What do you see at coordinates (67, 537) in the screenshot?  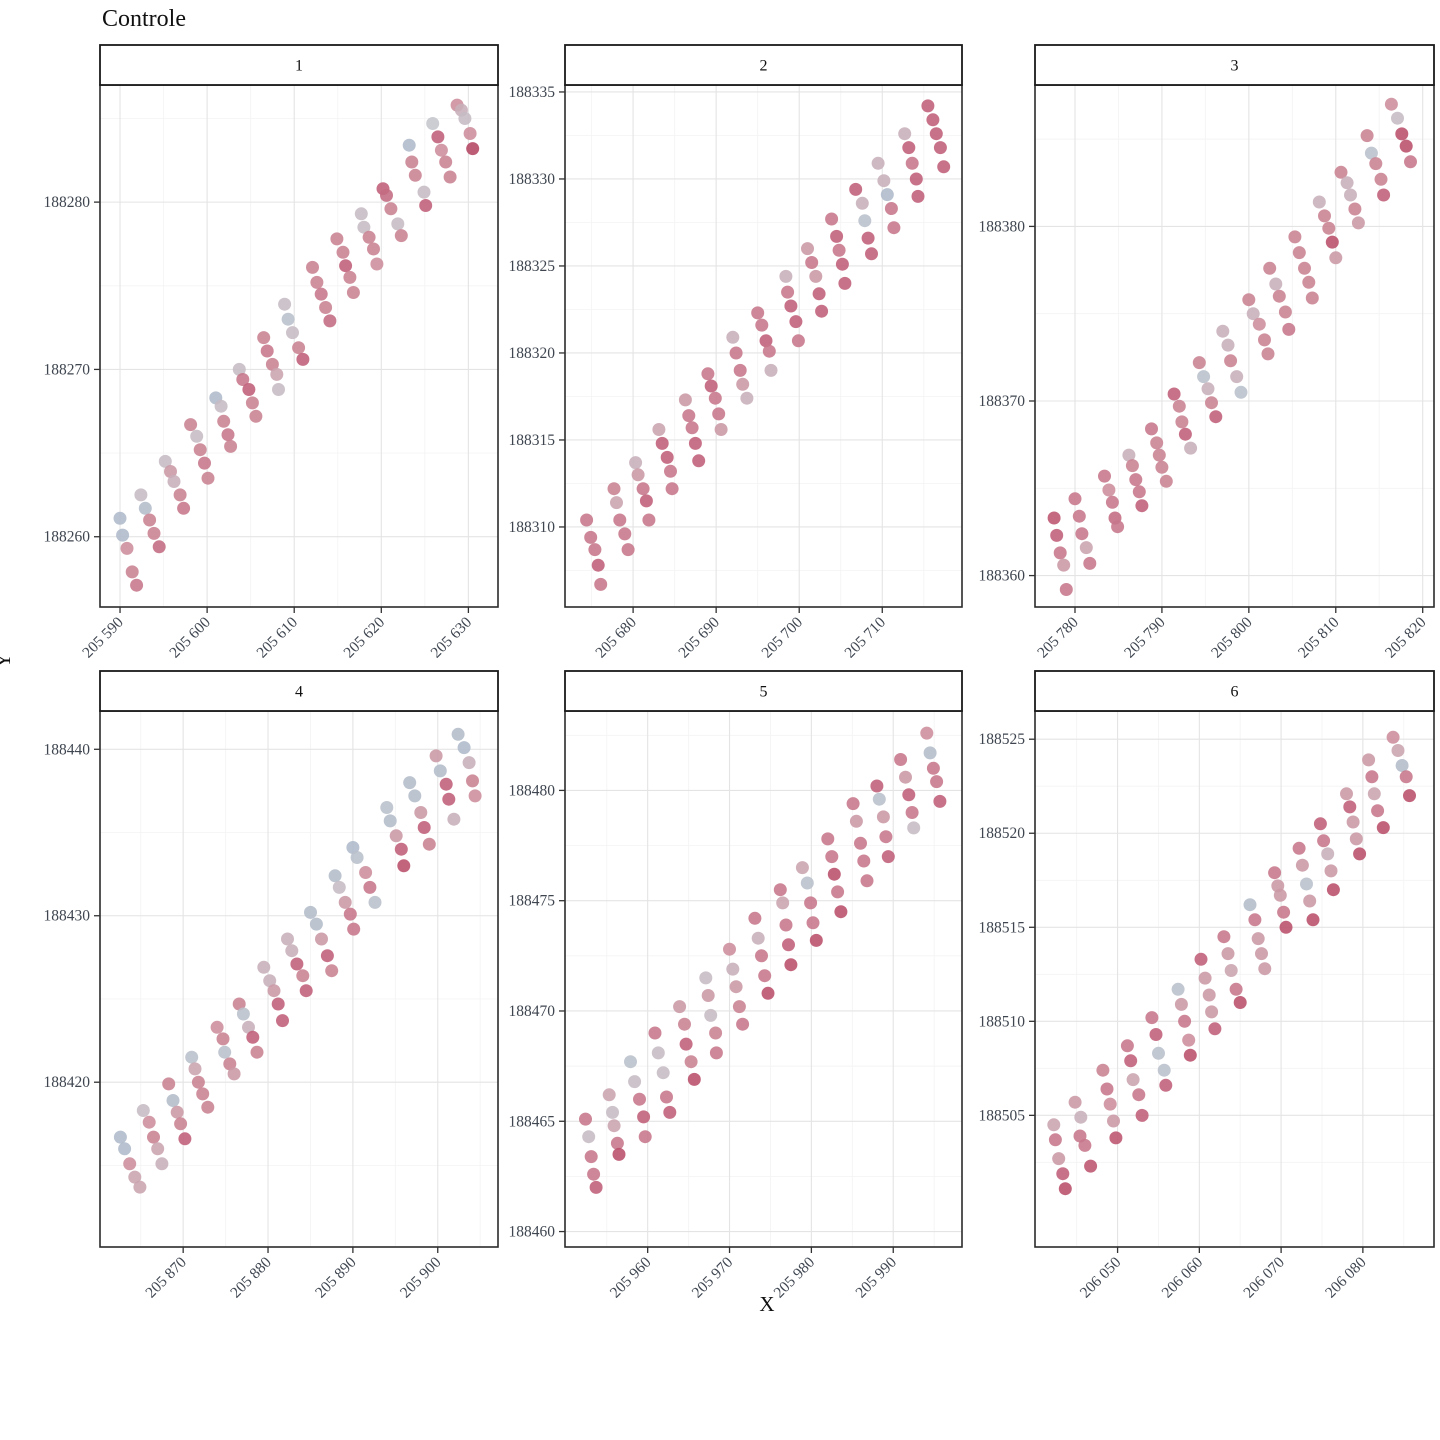 I see `y-tick-label: 188260` at bounding box center [67, 537].